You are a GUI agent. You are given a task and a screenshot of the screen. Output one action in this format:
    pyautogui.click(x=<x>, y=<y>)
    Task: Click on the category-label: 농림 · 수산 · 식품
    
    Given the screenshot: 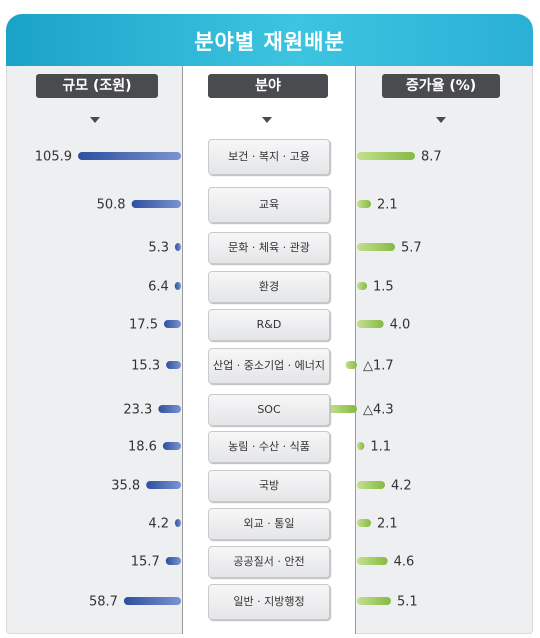 What is the action you would take?
    pyautogui.click(x=269, y=447)
    